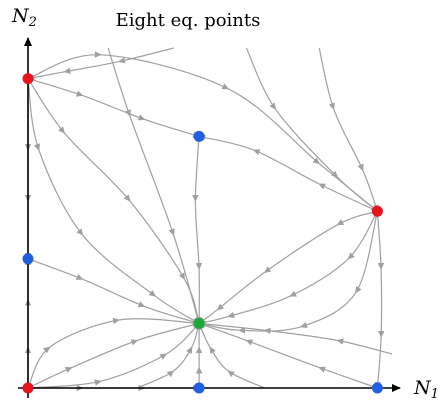 The height and width of the screenshot is (406, 442). What do you see at coordinates (188, 20) in the screenshot?
I see `chart-title: Eight eq. points` at bounding box center [188, 20].